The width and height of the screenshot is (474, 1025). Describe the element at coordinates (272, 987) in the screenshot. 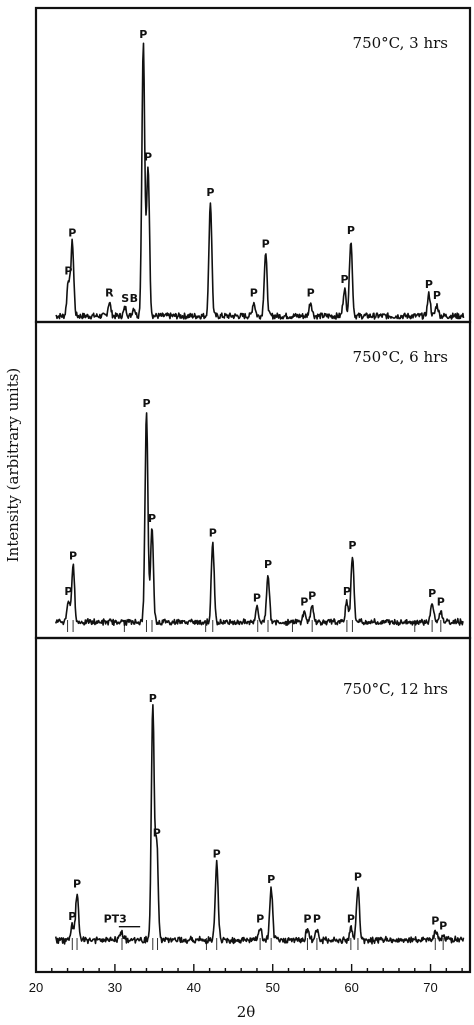

I see `x-tick-label: 50` at that location.